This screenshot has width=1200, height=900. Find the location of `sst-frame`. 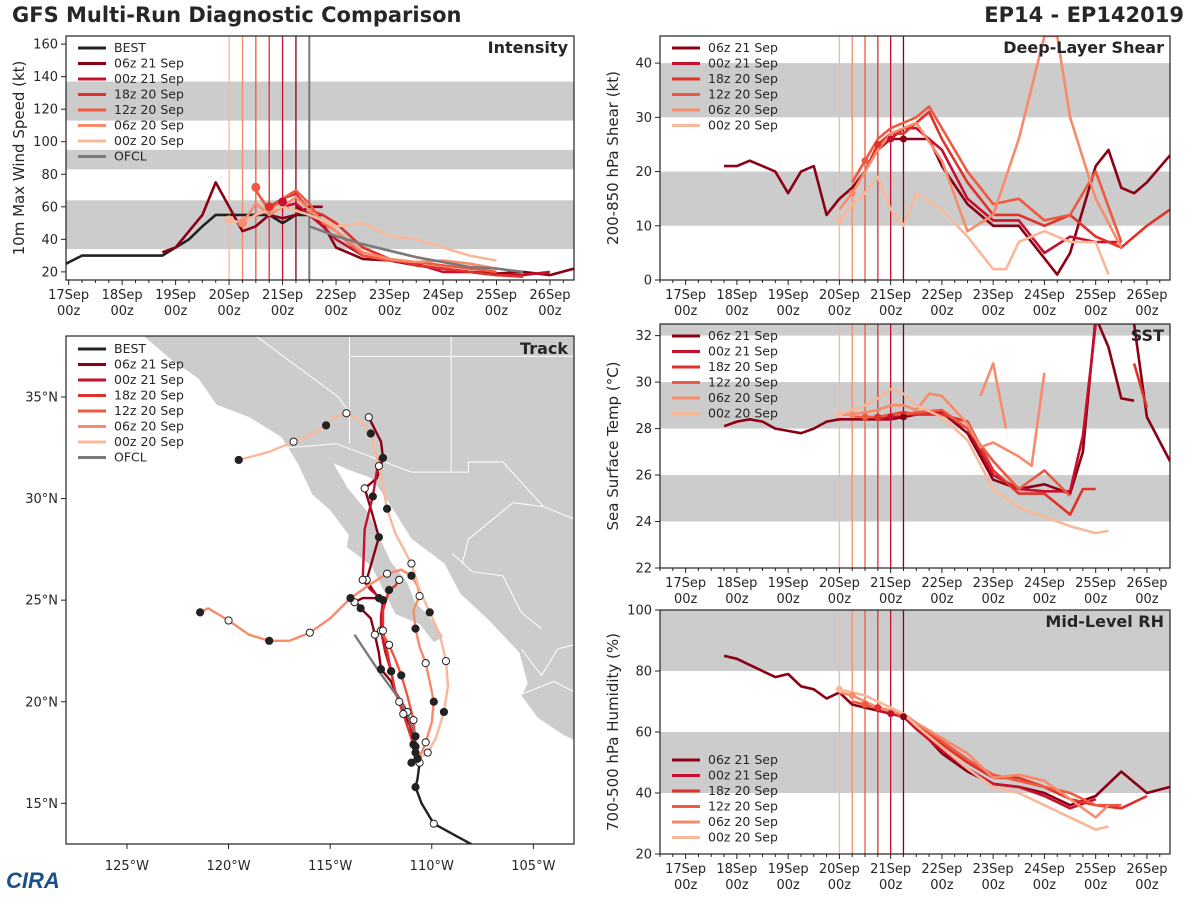

sst-frame is located at coordinates (915, 446).